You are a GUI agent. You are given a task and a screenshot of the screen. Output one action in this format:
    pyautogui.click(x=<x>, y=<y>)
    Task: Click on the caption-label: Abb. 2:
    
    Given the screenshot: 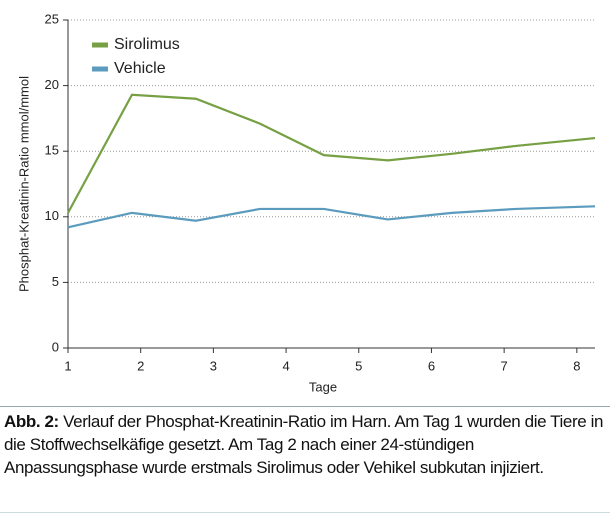 What is the action you would take?
    pyautogui.click(x=31, y=421)
    